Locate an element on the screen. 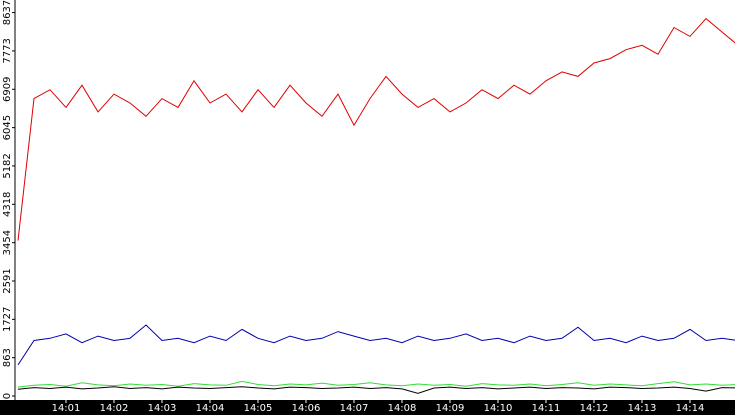  x-tick-label: 14:08 is located at coordinates (402, 408).